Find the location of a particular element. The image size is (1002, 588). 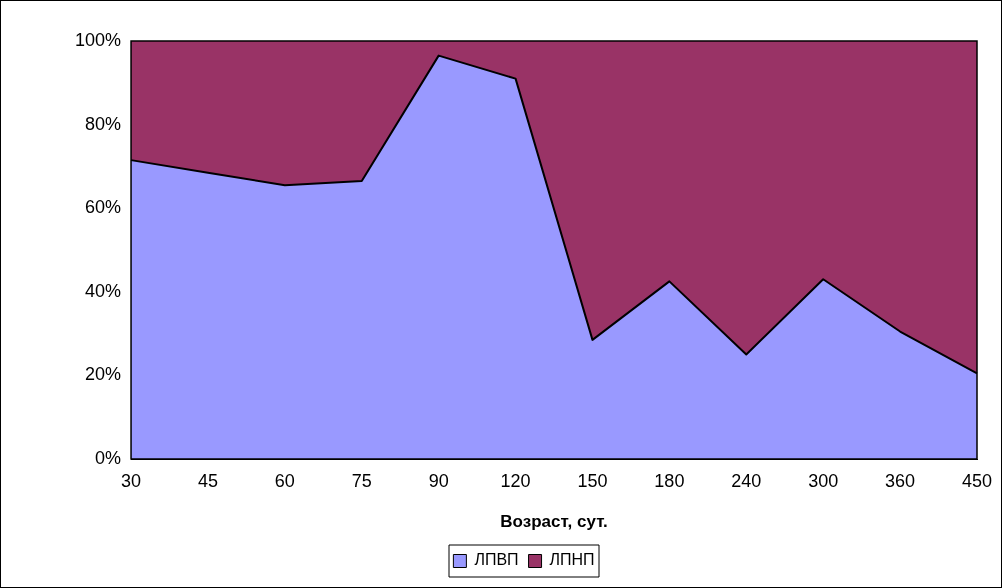

x-tick-label: 90 is located at coordinates (438, 480).